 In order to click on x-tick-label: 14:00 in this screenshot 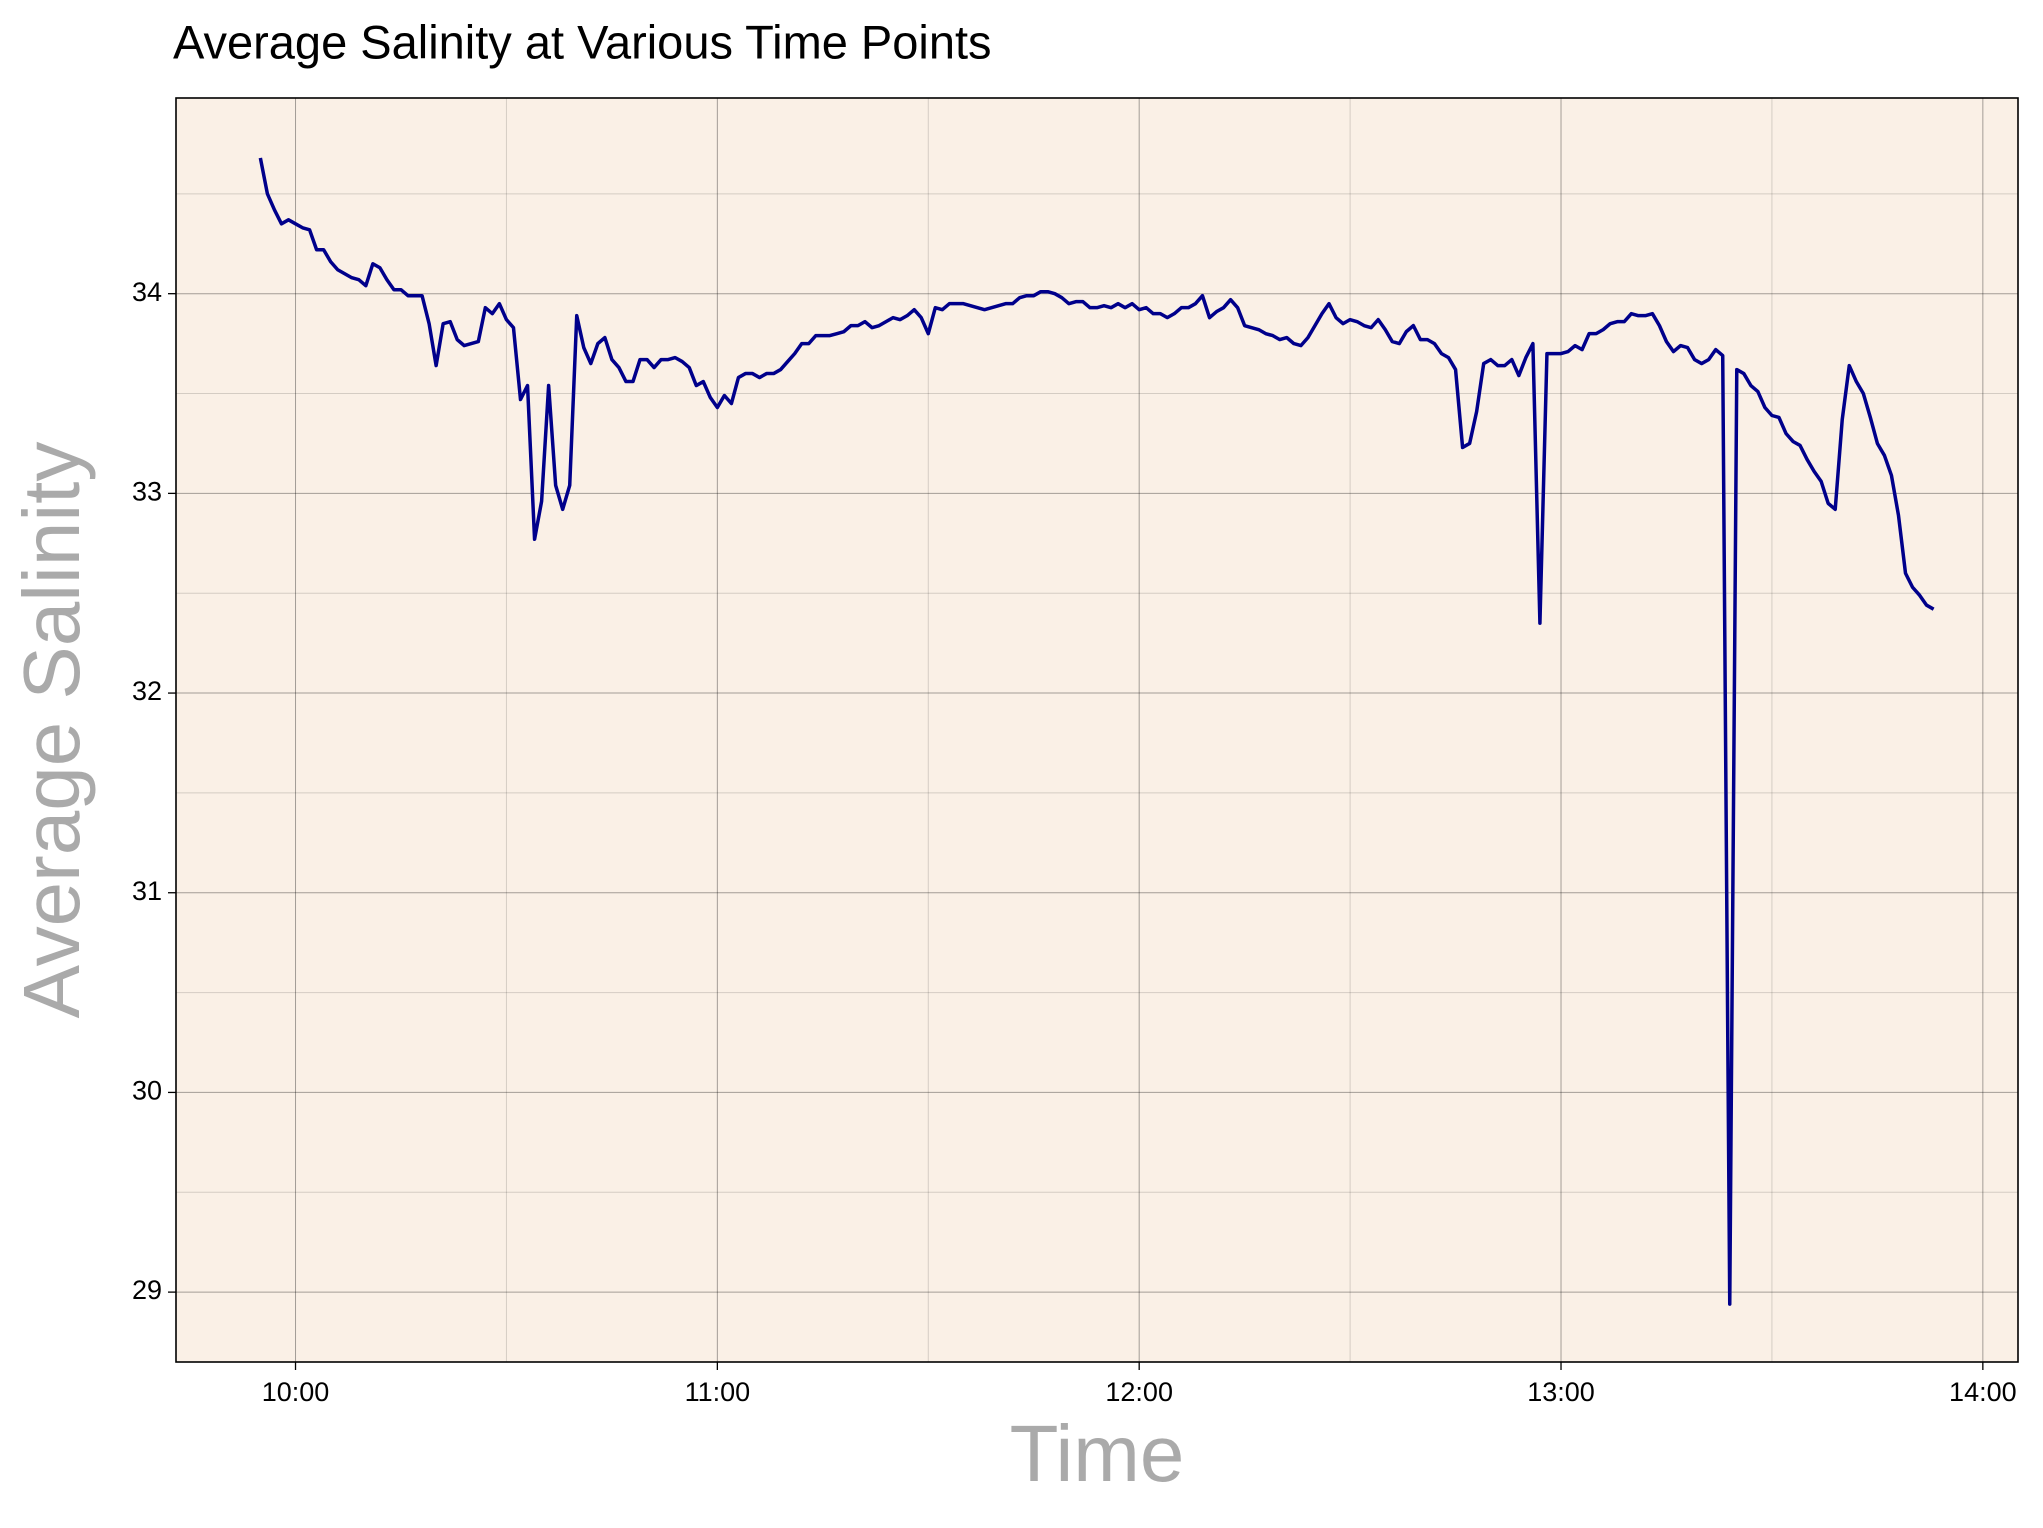, I will do `click(1983, 1392)`.